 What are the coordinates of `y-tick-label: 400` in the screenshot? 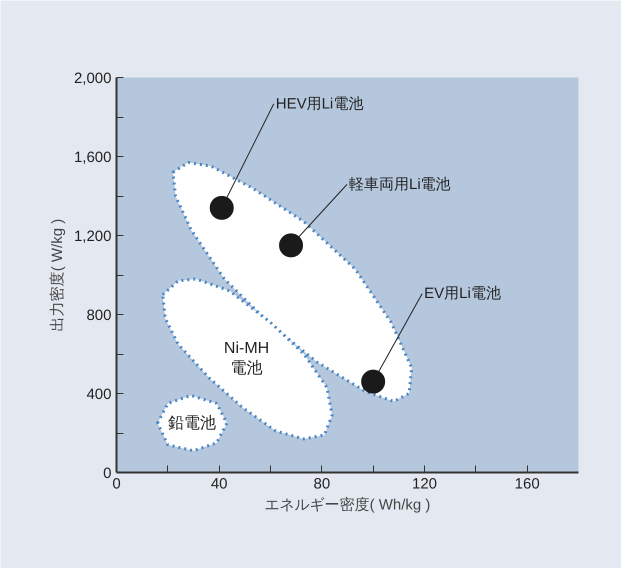 It's located at (99, 394).